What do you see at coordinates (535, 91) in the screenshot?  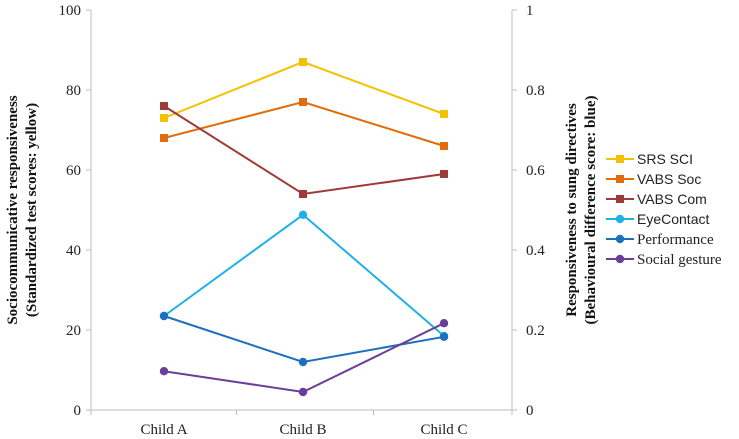 I see `right-tick-label: 0.8` at bounding box center [535, 91].